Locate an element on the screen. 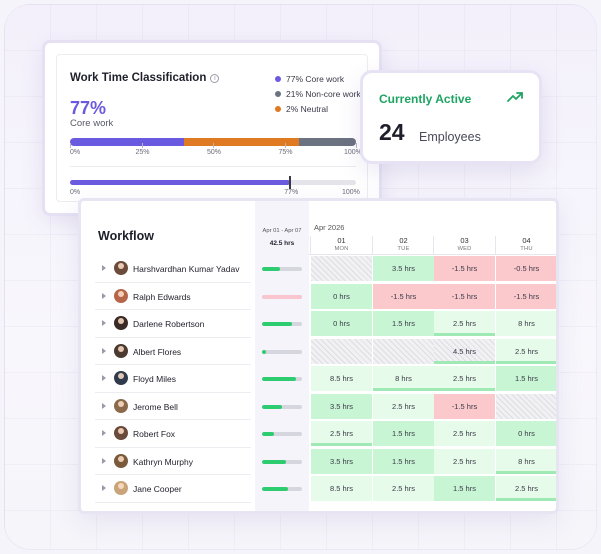 Image resolution: width=601 pixels, height=554 pixels. cell-hours: 8 hrs is located at coordinates (403, 378).